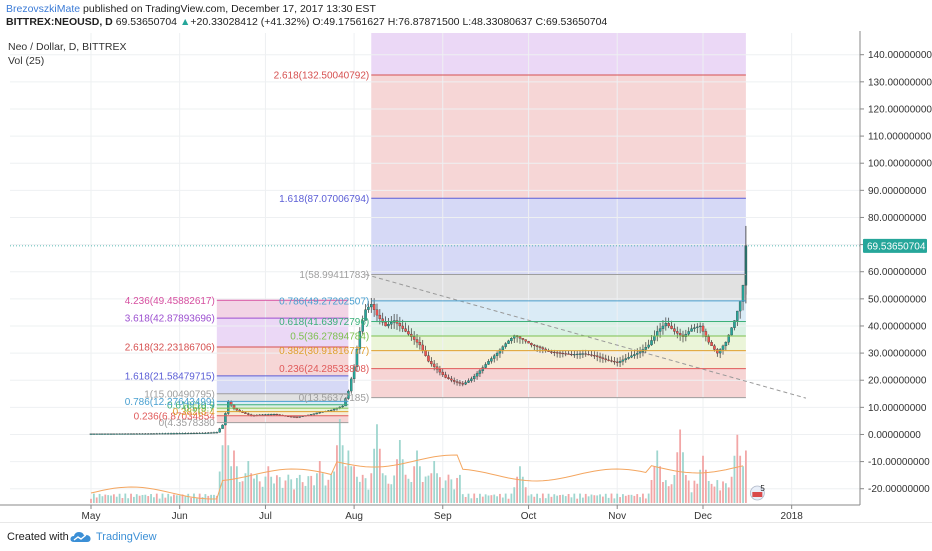  I want to click on fib-level-label: 0.236(24.28533808), so click(324, 369).